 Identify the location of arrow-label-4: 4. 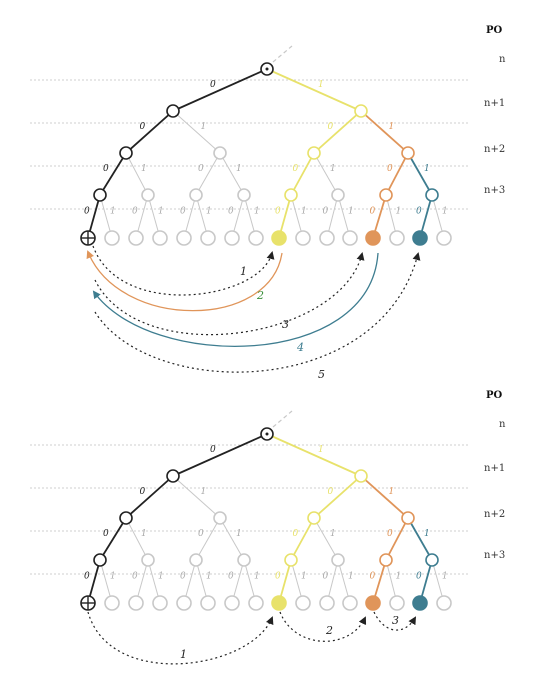
(300, 347).